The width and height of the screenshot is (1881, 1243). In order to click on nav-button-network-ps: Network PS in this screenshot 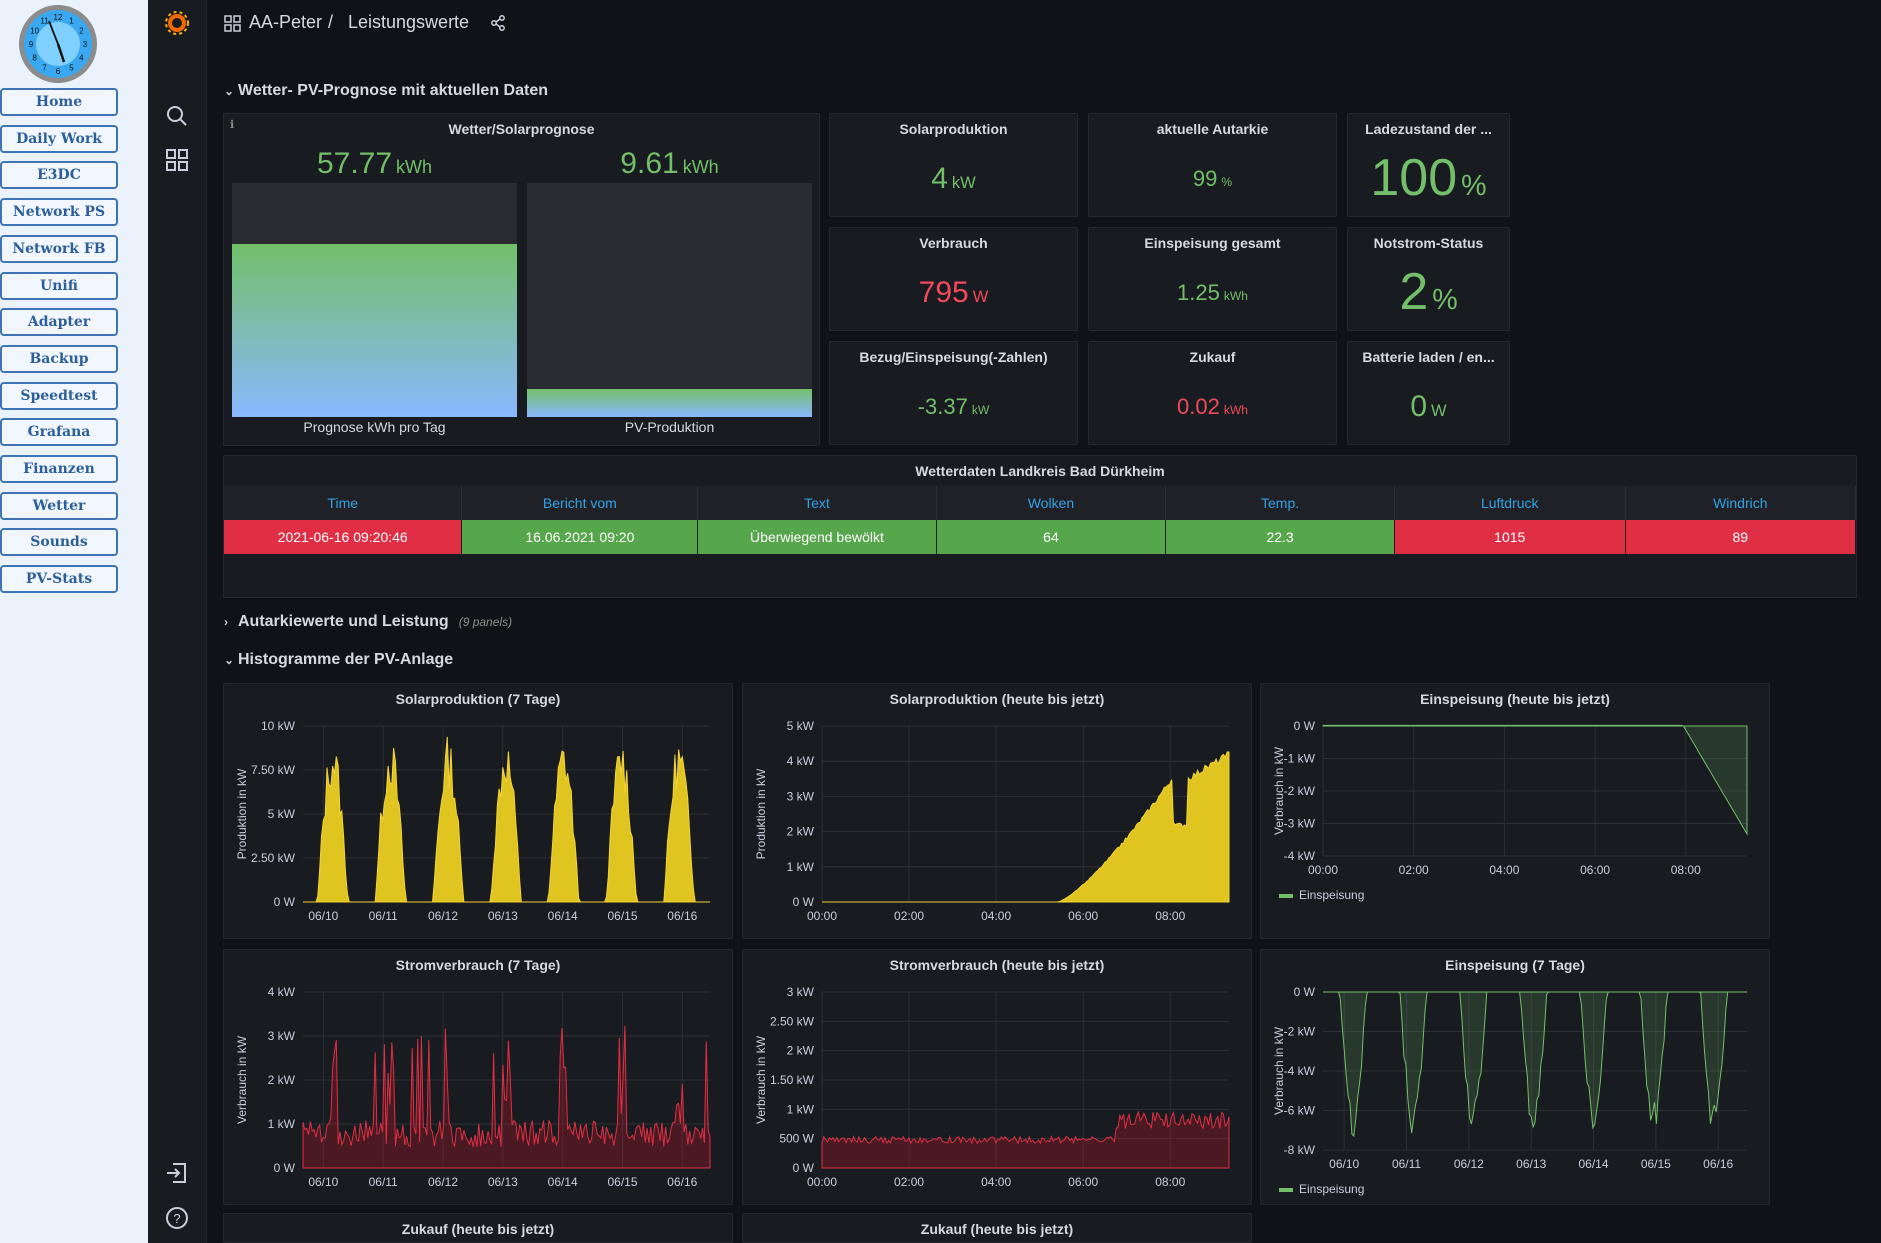, I will do `click(59, 212)`.